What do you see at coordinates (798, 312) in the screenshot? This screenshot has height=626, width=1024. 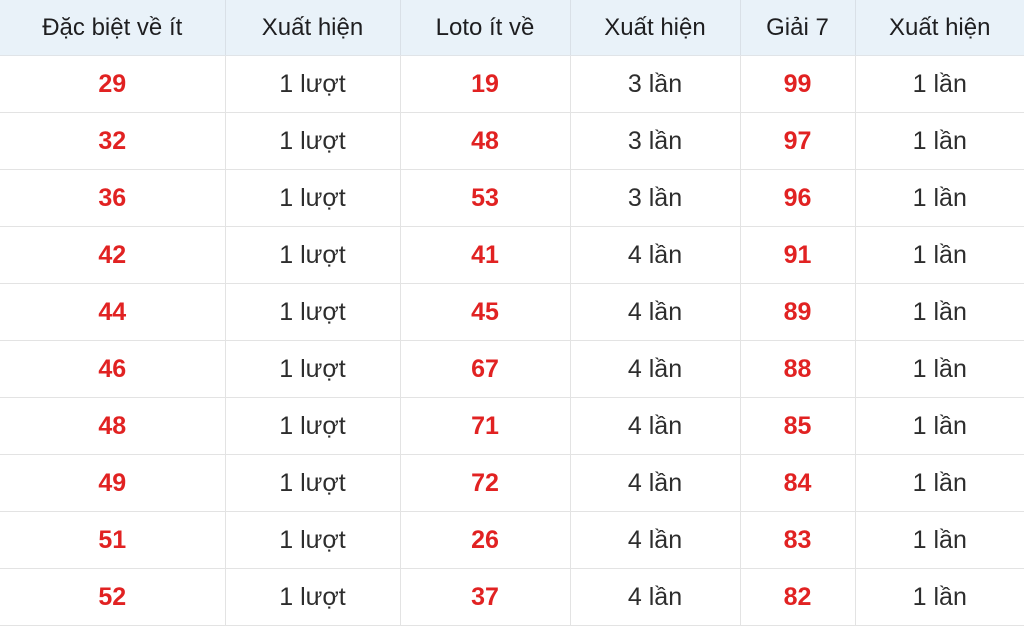 I see `cell-number: 89` at bounding box center [798, 312].